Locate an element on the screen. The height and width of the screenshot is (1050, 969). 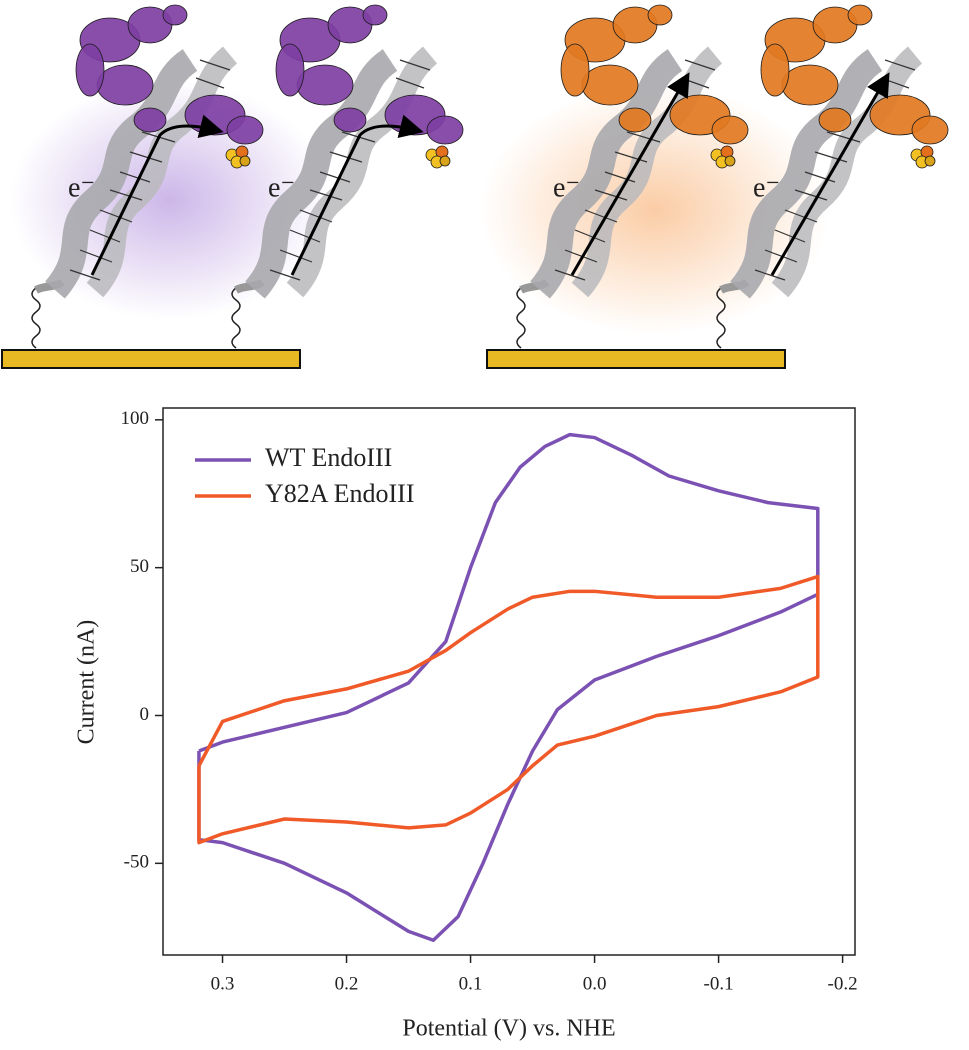
x-tick-label: -0.1 is located at coordinates (719, 983).